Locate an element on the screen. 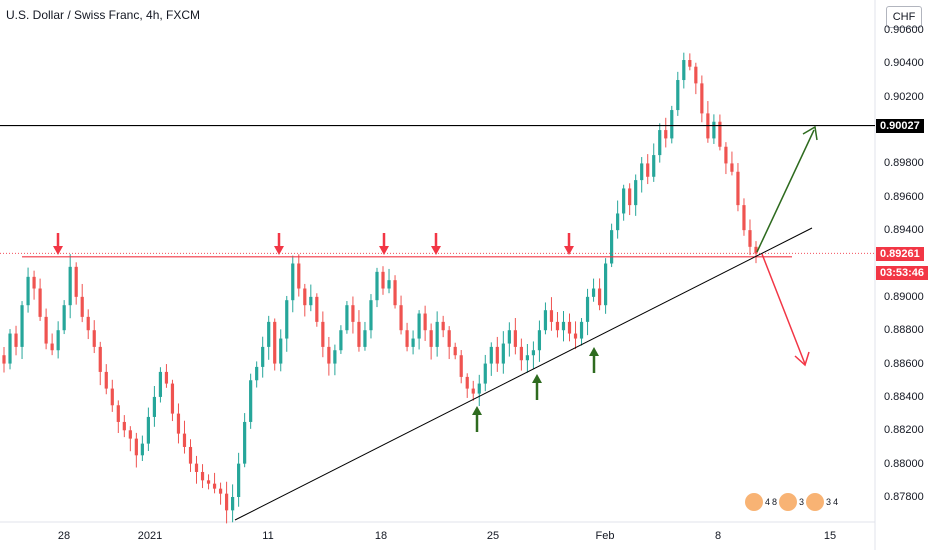  bearish-arrow-head is located at coordinates (802, 359).